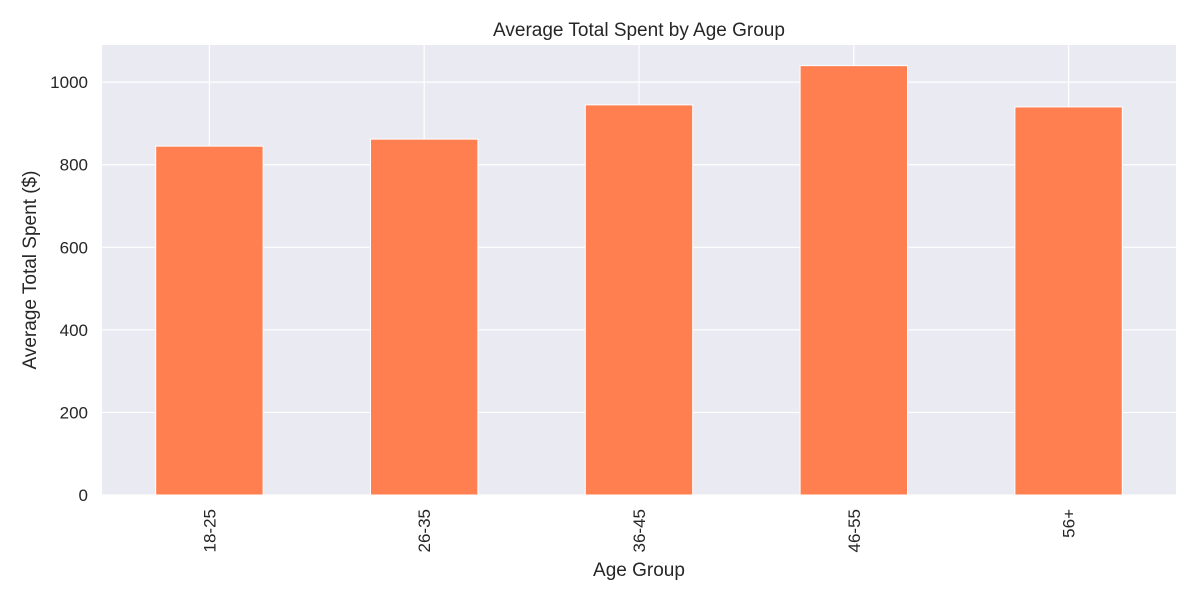 This screenshot has height=600, width=1200. What do you see at coordinates (74, 330) in the screenshot?
I see `y-tick-label: 400` at bounding box center [74, 330].